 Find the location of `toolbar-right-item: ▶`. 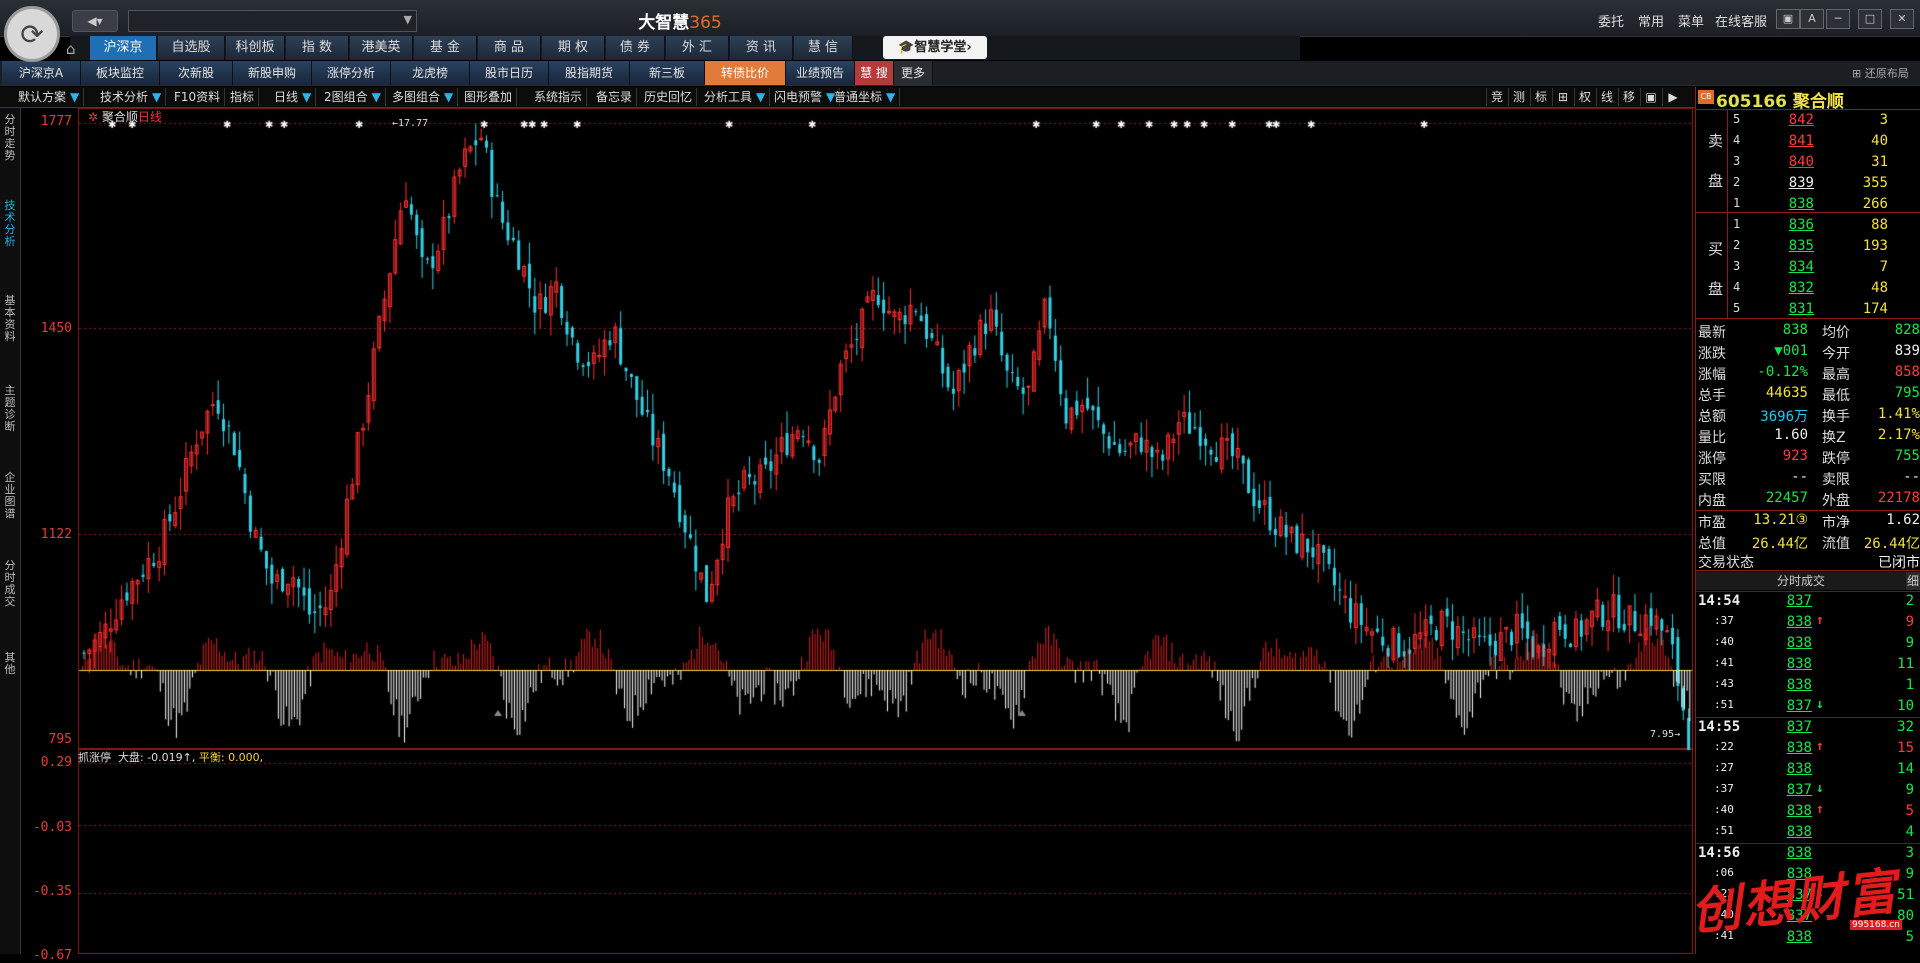

toolbar-right-item: ▶ is located at coordinates (1672, 97).